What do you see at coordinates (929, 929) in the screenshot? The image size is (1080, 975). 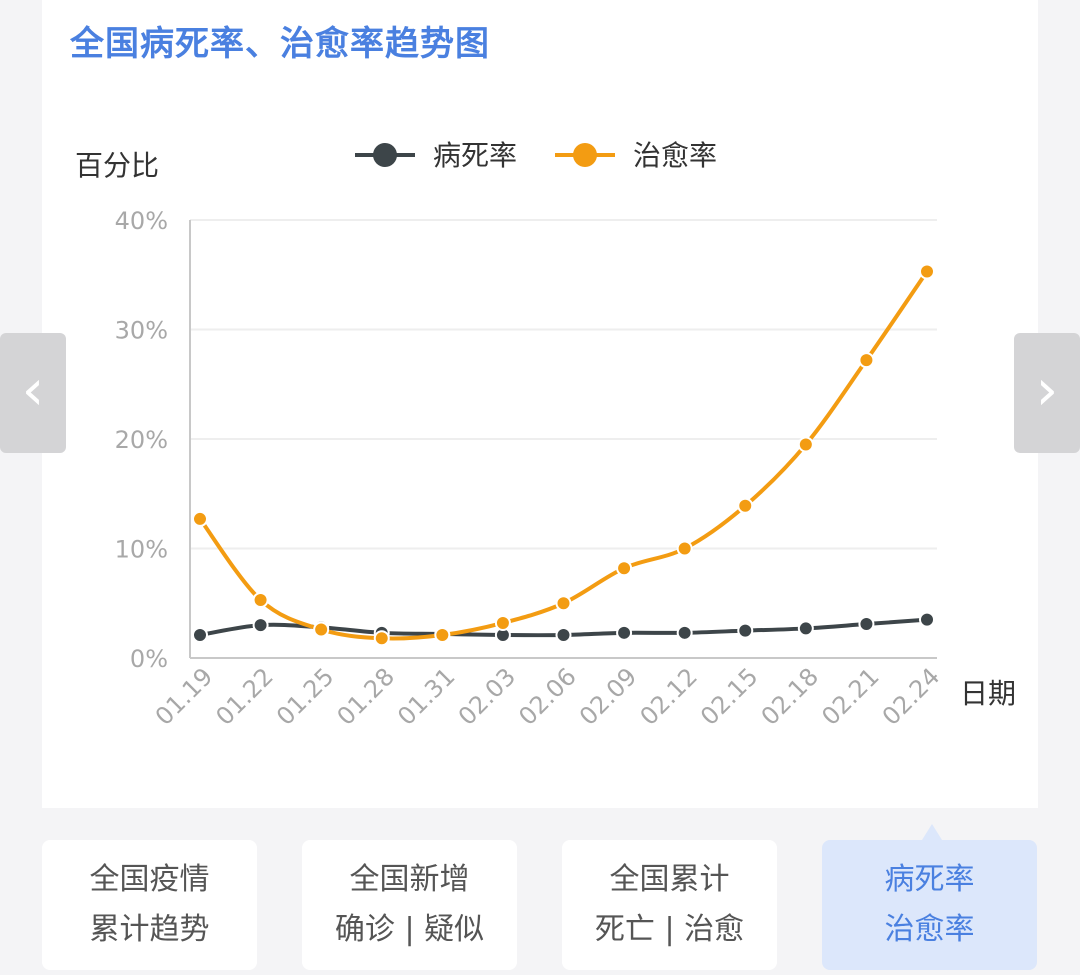 I see `tab-label: 治愈率` at bounding box center [929, 929].